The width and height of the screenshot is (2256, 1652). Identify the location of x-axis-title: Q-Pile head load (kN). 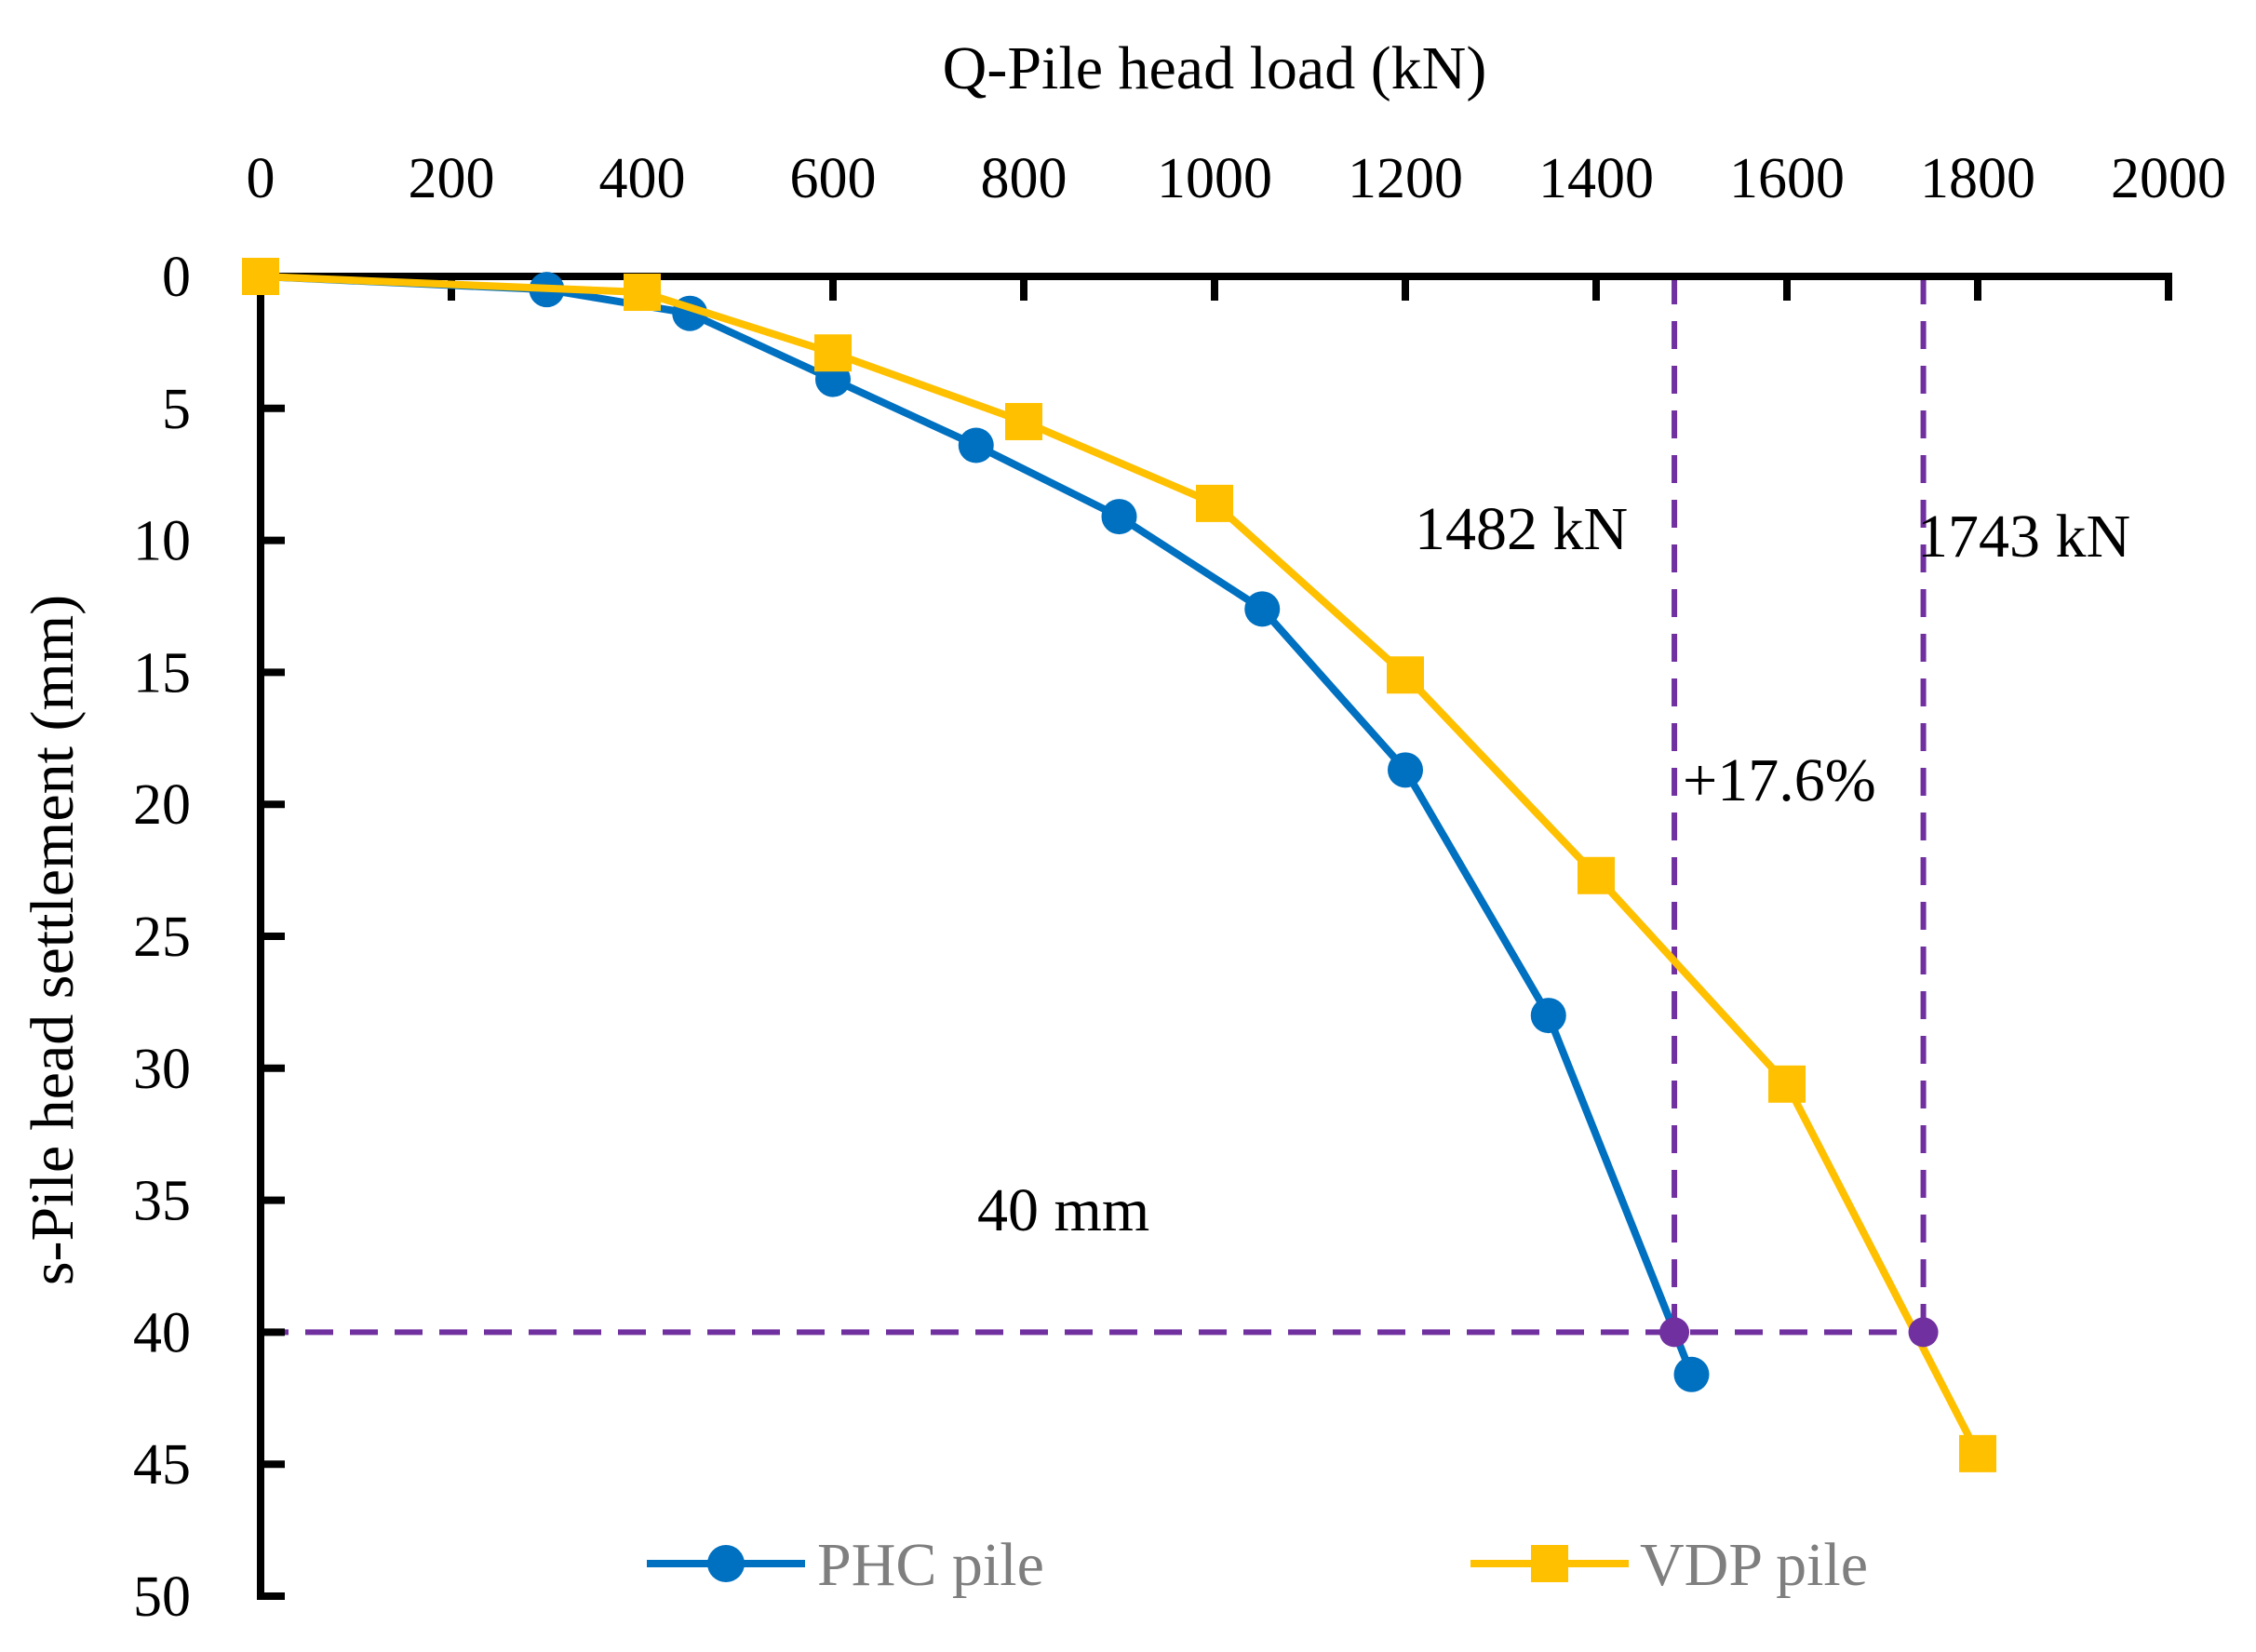
(1215, 68).